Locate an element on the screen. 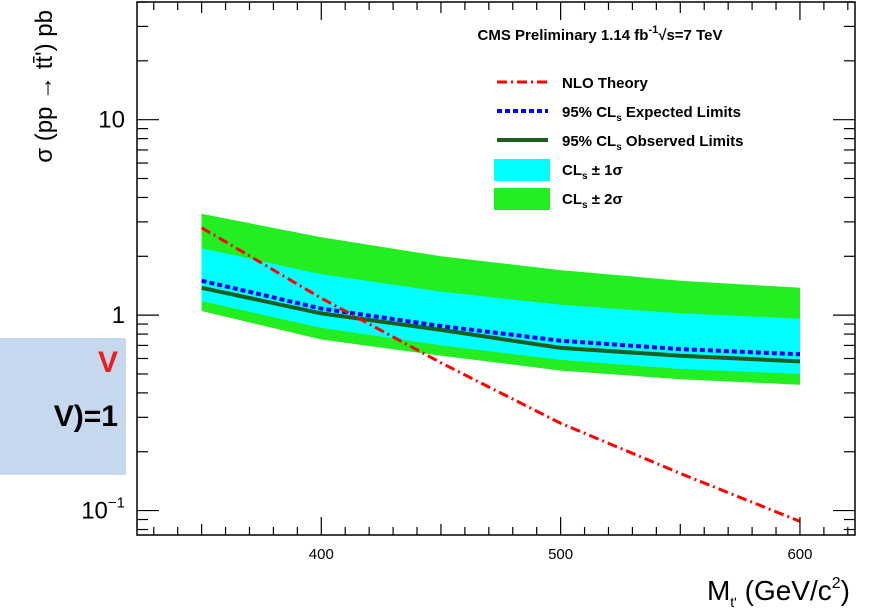 The height and width of the screenshot is (613, 875). series-expected-limits is located at coordinates (501, 317).